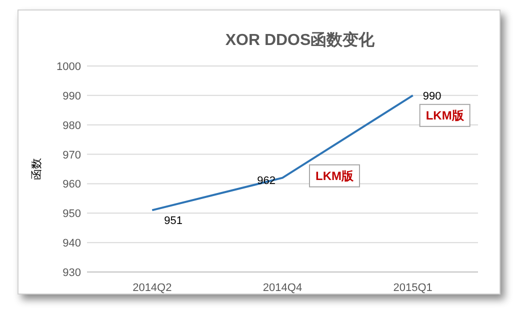 The width and height of the screenshot is (513, 321). What do you see at coordinates (71, 155) in the screenshot?
I see `y-tick-label: 970` at bounding box center [71, 155].